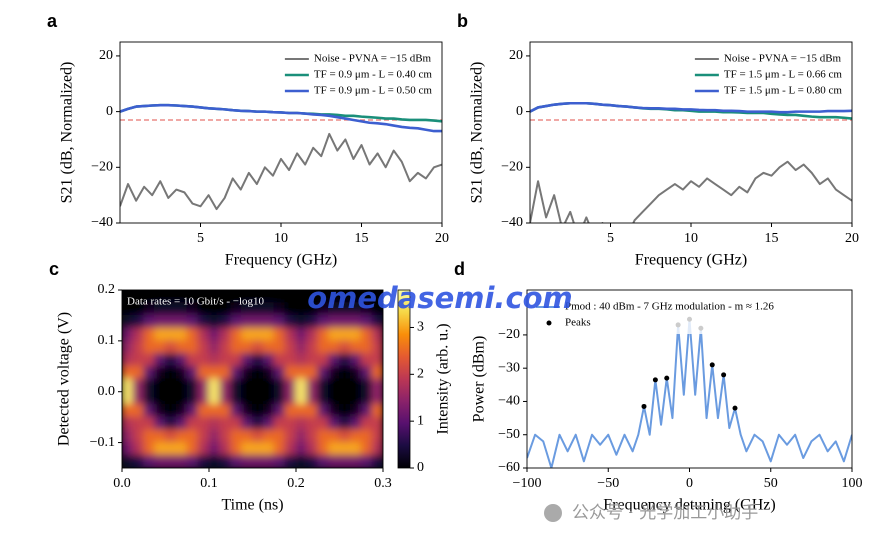  What do you see at coordinates (667, 378) in the screenshot?
I see `peak-marker` at bounding box center [667, 378].